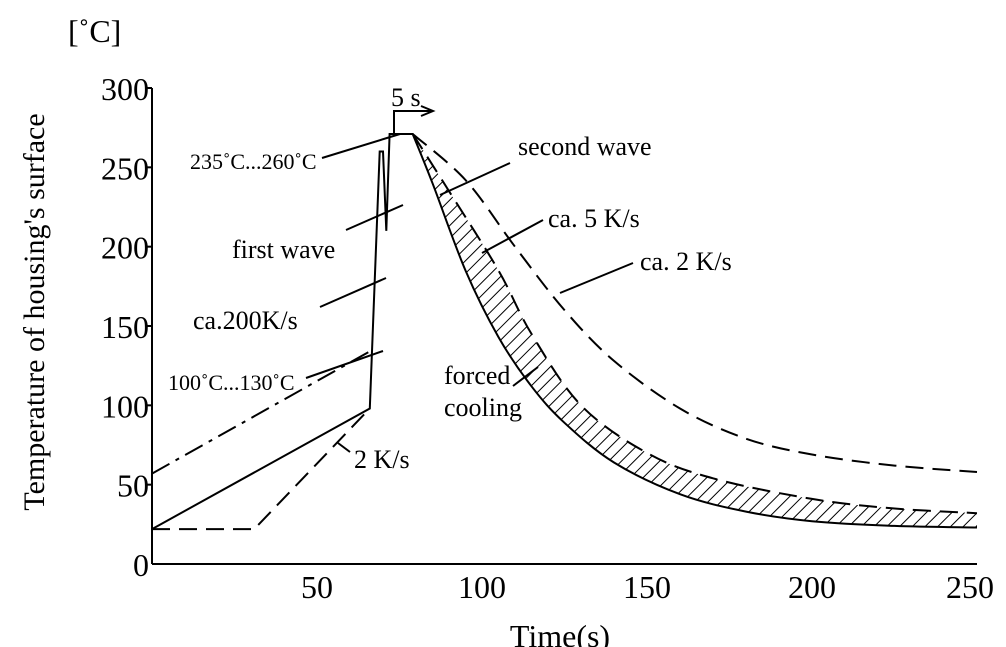 The width and height of the screenshot is (1006, 647). Describe the element at coordinates (812, 587) in the screenshot. I see `x-tick-label: 200` at that location.